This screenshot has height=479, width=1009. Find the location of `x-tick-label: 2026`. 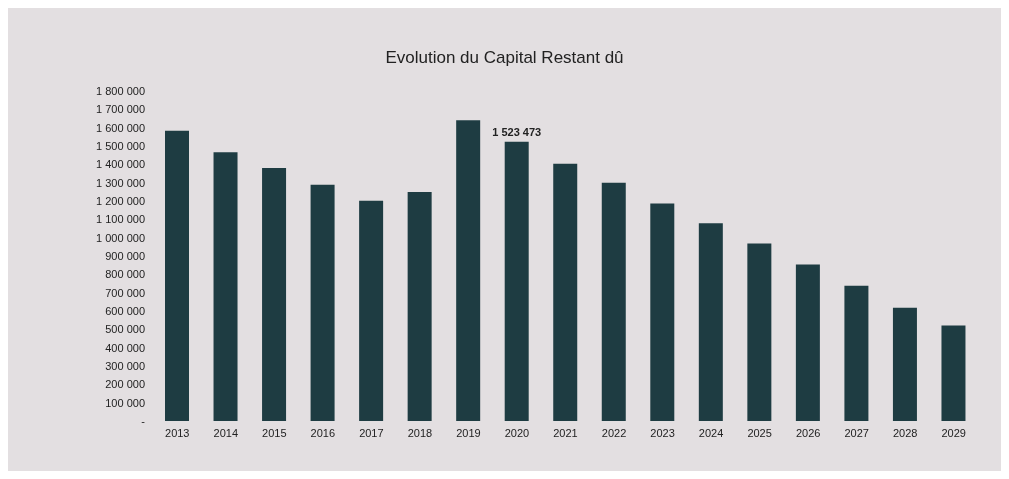

x-tick-label: 2026 is located at coordinates (808, 432).